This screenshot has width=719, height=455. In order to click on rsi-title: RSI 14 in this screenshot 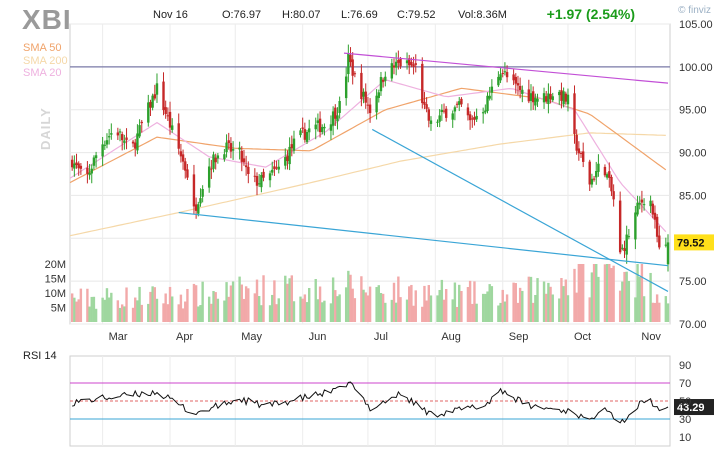, I will do `click(40, 356)`.